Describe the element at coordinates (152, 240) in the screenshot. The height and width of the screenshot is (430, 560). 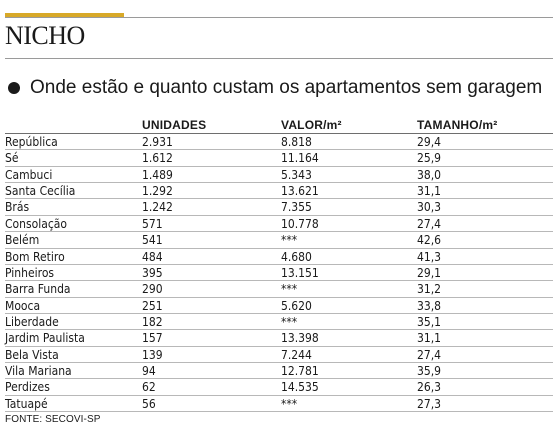
I see `units-cell: 541` at that location.